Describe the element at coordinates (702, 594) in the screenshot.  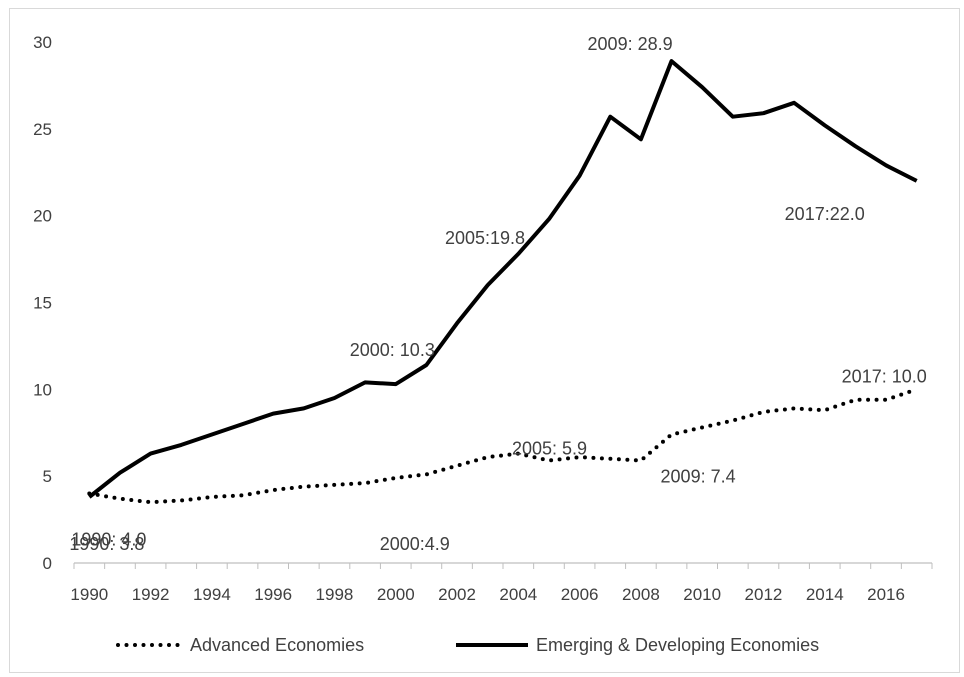
I see `x-tick-label: 2010` at that location.